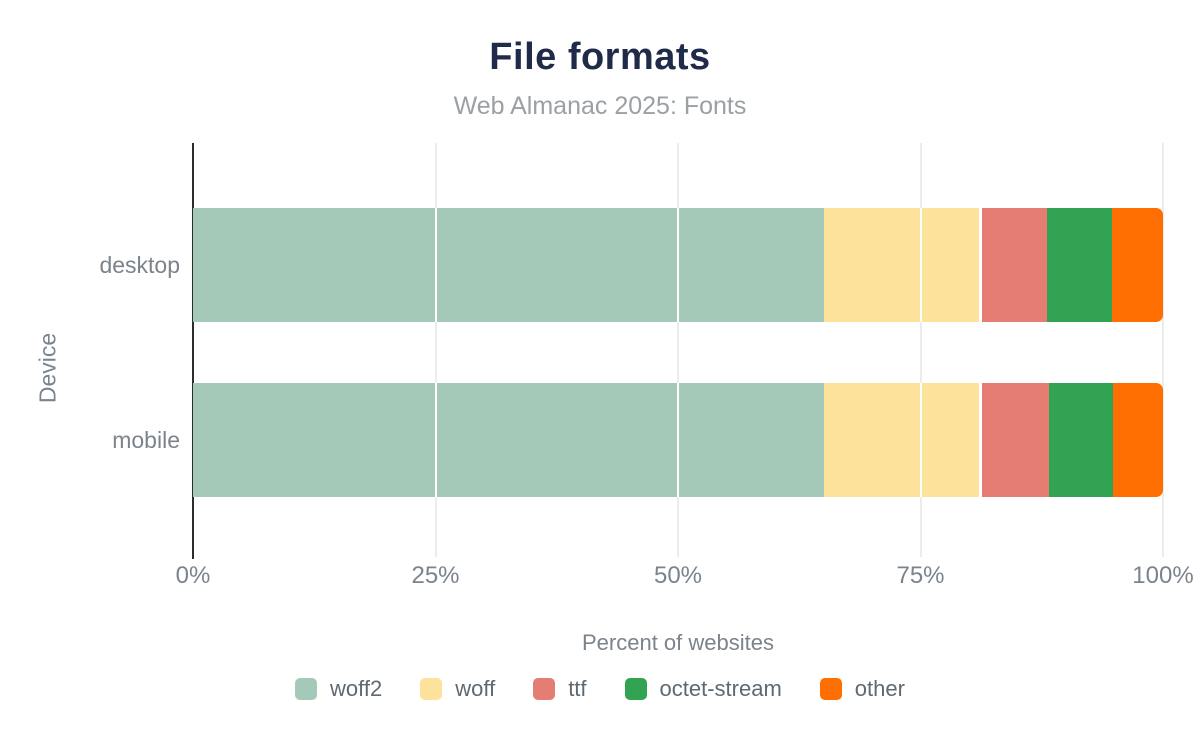 This screenshot has width=1200, height=742. What do you see at coordinates (435, 350) in the screenshot?
I see `gridline-25%` at bounding box center [435, 350].